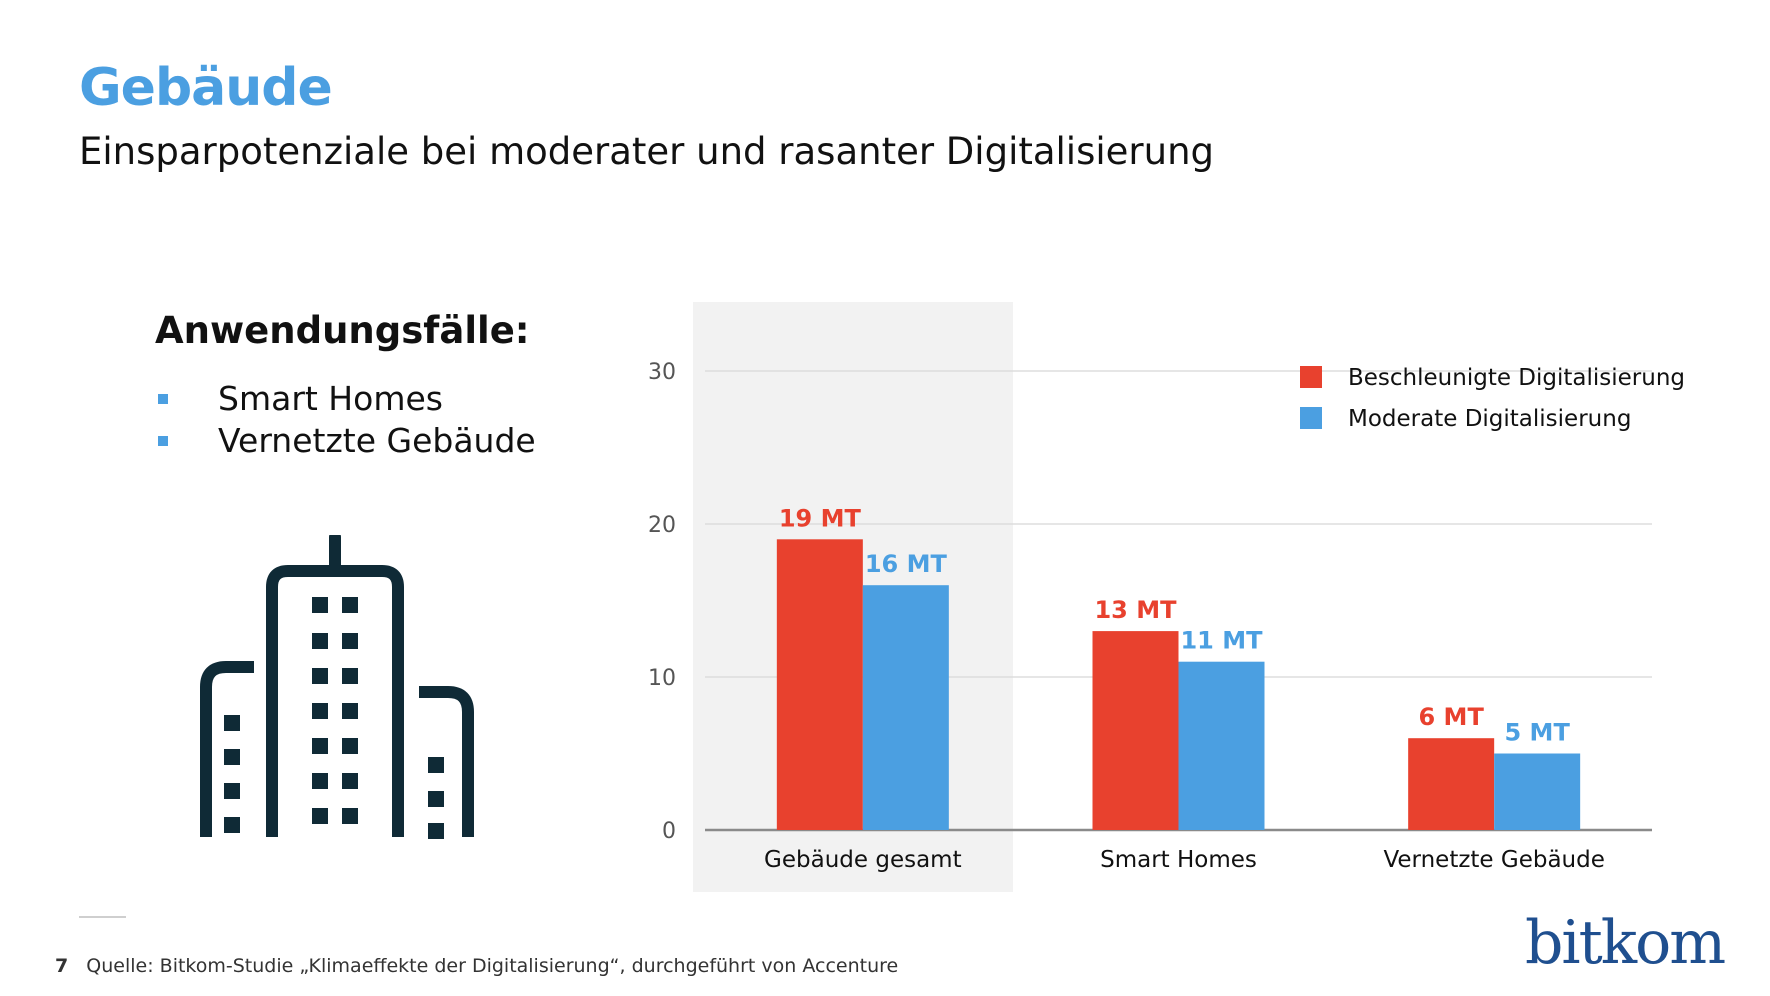 The image size is (1770, 996). What do you see at coordinates (342, 330) in the screenshot?
I see `use-cases-heading: Anwendungsfälle:` at bounding box center [342, 330].